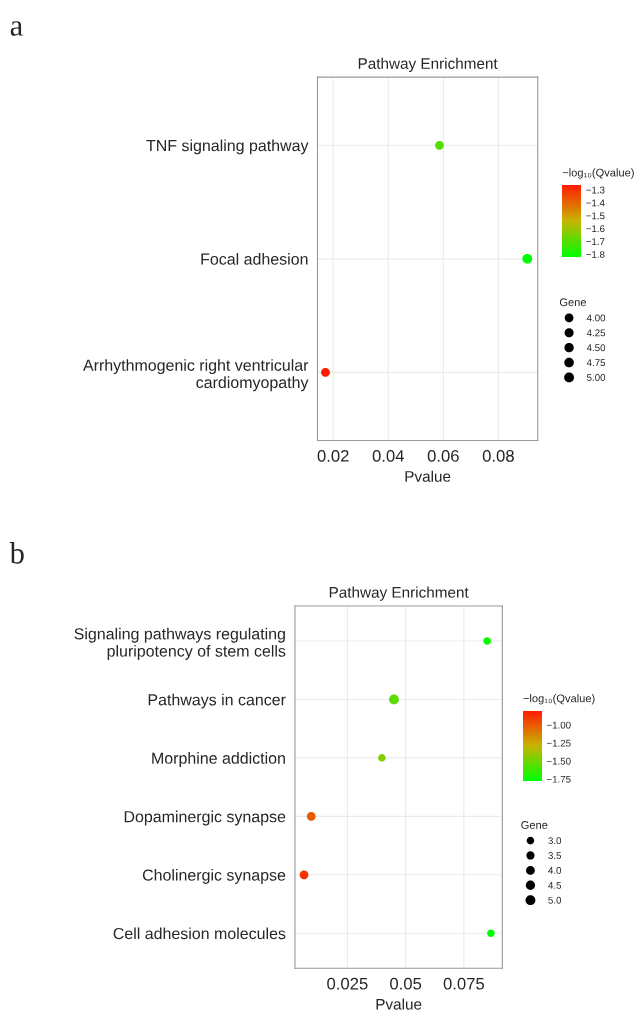  Describe the element at coordinates (558, 725) in the screenshot. I see `color-bar-label: −1.00` at that location.